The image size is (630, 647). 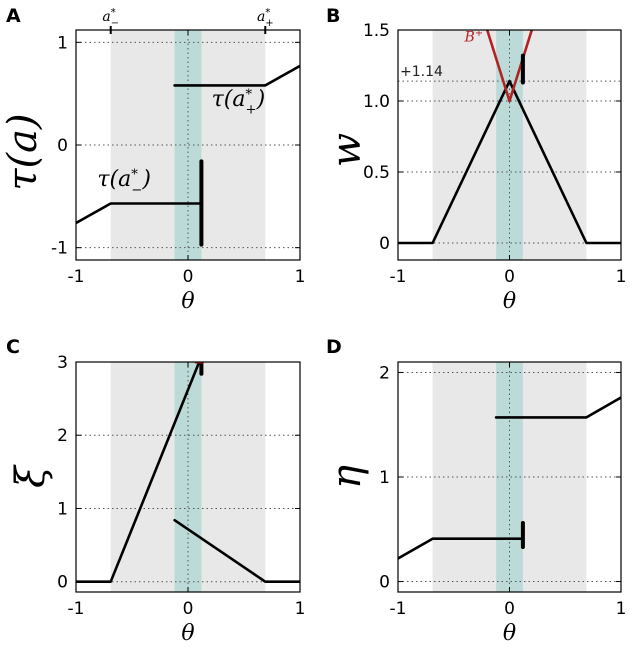 What do you see at coordinates (461, 548) in the screenshot?
I see `series-eta_left` at bounding box center [461, 548].